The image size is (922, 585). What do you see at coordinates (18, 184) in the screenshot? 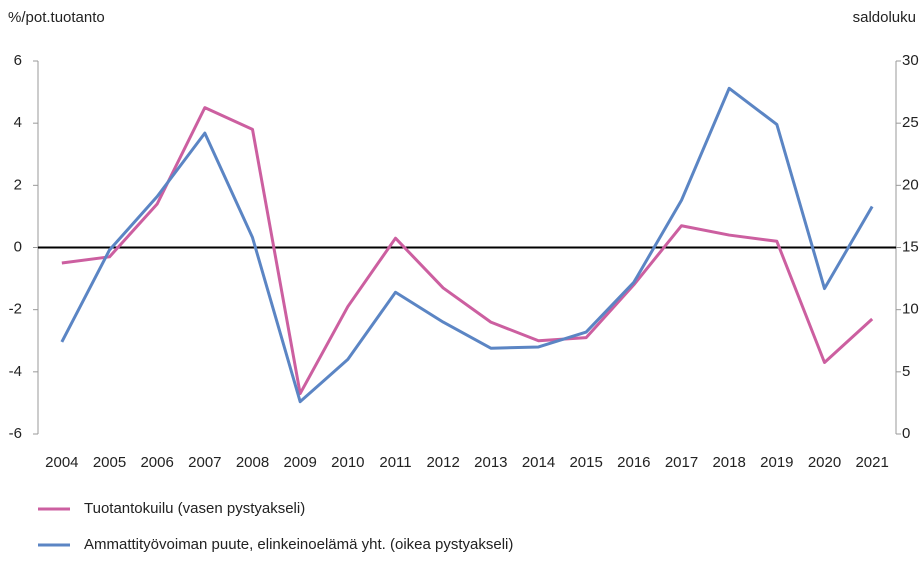
I see `y-tick-label: 2` at bounding box center [18, 184].